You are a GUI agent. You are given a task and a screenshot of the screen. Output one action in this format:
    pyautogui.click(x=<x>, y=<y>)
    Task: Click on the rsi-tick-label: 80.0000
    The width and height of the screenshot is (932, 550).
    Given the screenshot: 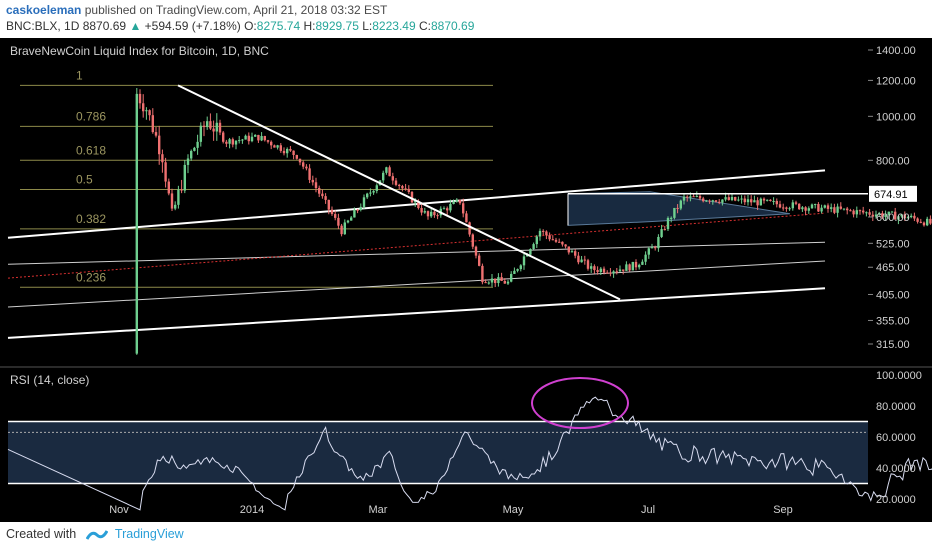 What is the action you would take?
    pyautogui.click(x=896, y=407)
    